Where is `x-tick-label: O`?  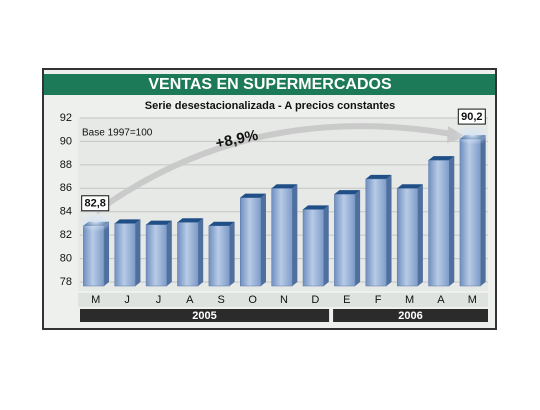
x-tick-label: O is located at coordinates (252, 300).